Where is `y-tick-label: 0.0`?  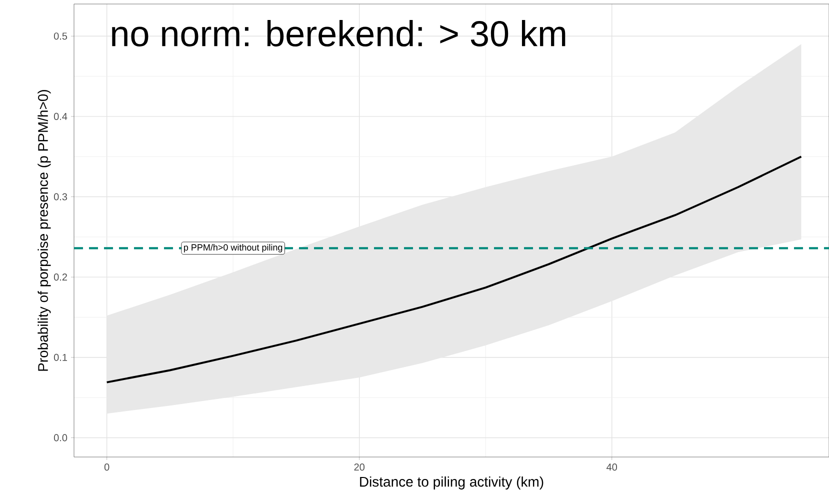
y-tick-label: 0.0 is located at coordinates (61, 438).